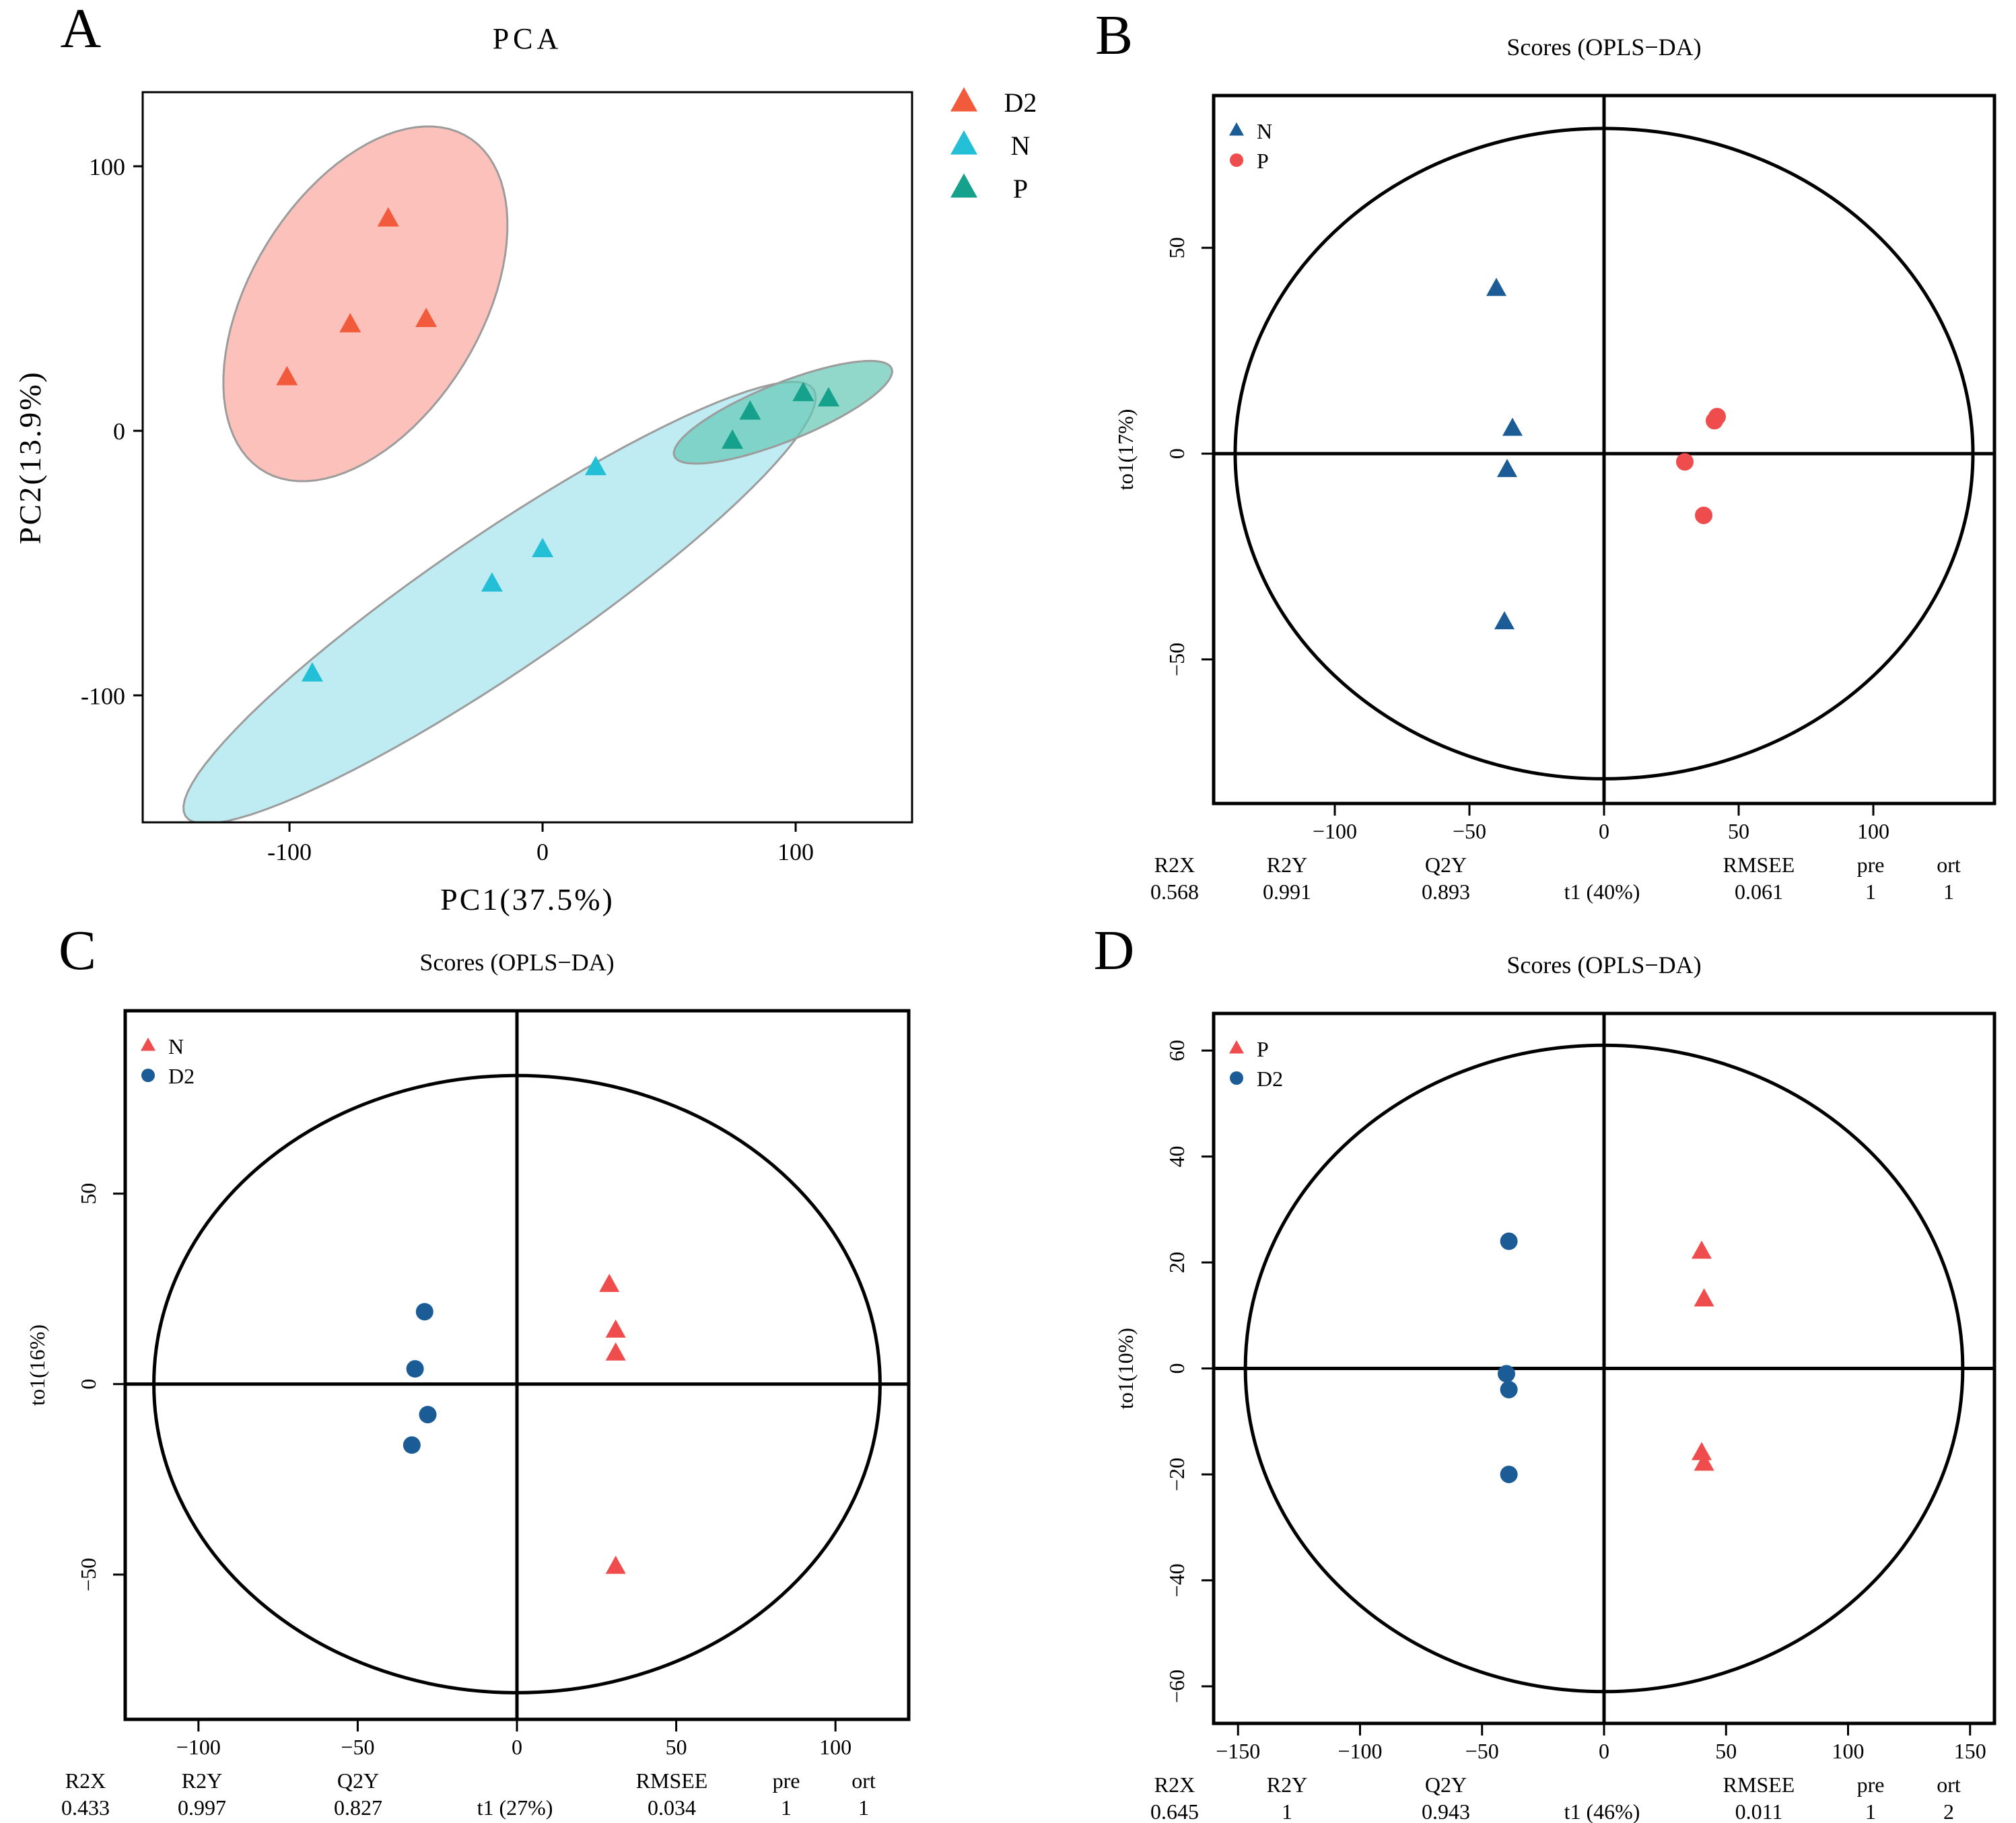  What do you see at coordinates (77, 950) in the screenshot?
I see `panel-letter: C` at bounding box center [77, 950].